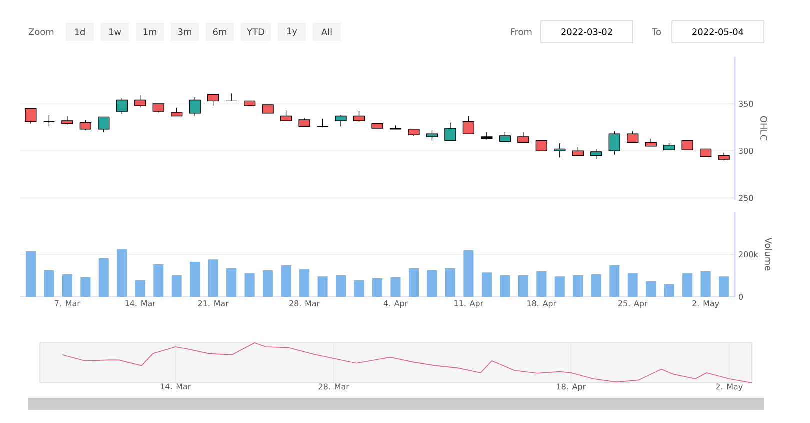 Image resolution: width=810 pixels, height=423 pixels. Describe the element at coordinates (292, 32) in the screenshot. I see `text: 1y` at that location.